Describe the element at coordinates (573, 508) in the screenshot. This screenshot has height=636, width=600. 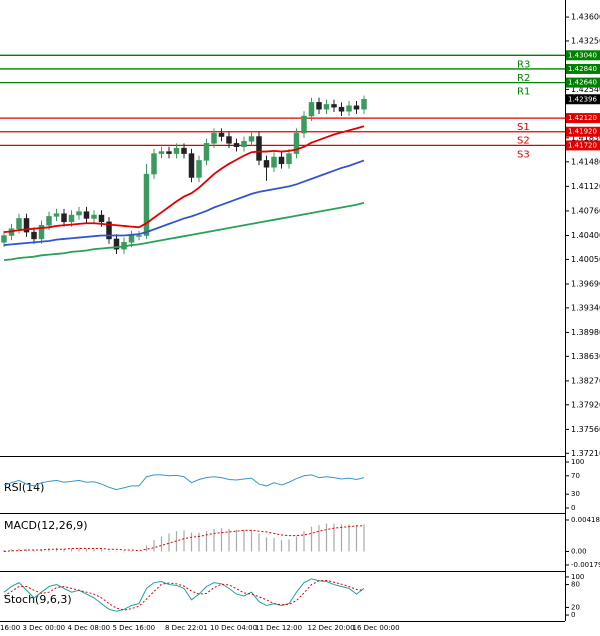
I see `y-tick-label: 0` at that location.